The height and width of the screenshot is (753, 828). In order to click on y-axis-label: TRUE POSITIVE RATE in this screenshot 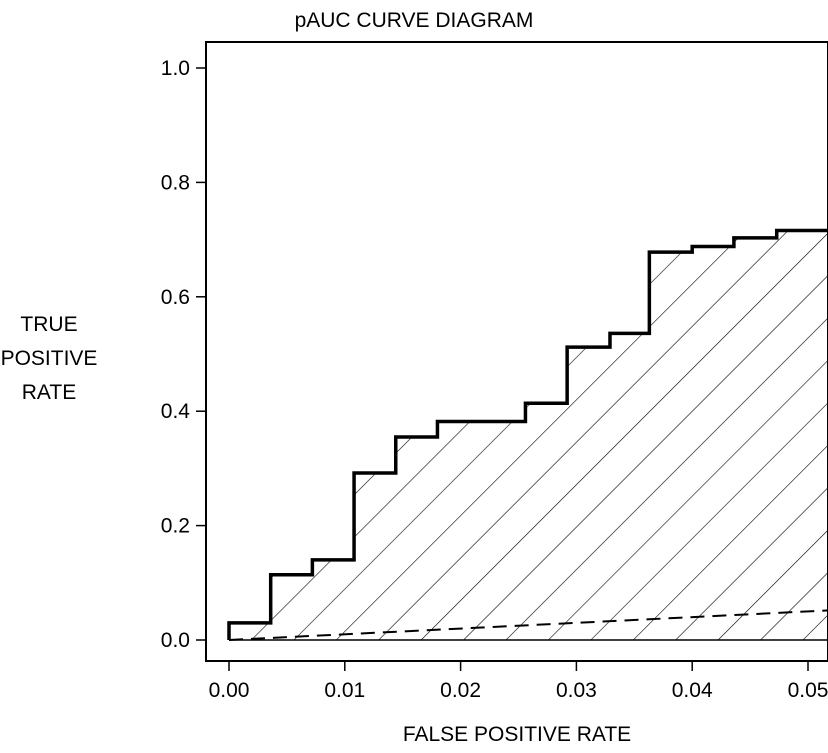, I will do `click(49, 358)`.